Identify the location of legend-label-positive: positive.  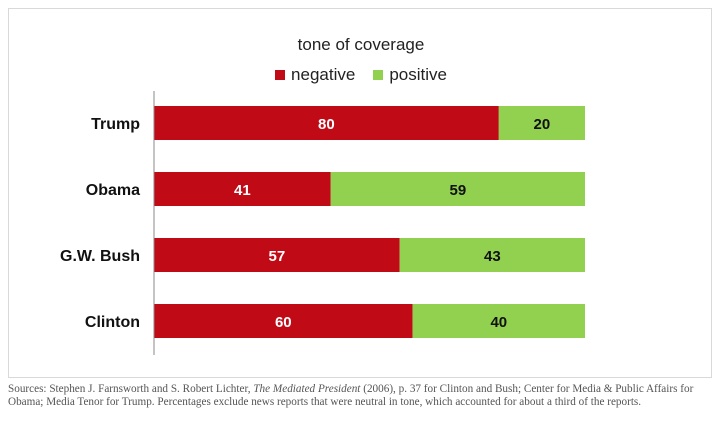
(418, 74).